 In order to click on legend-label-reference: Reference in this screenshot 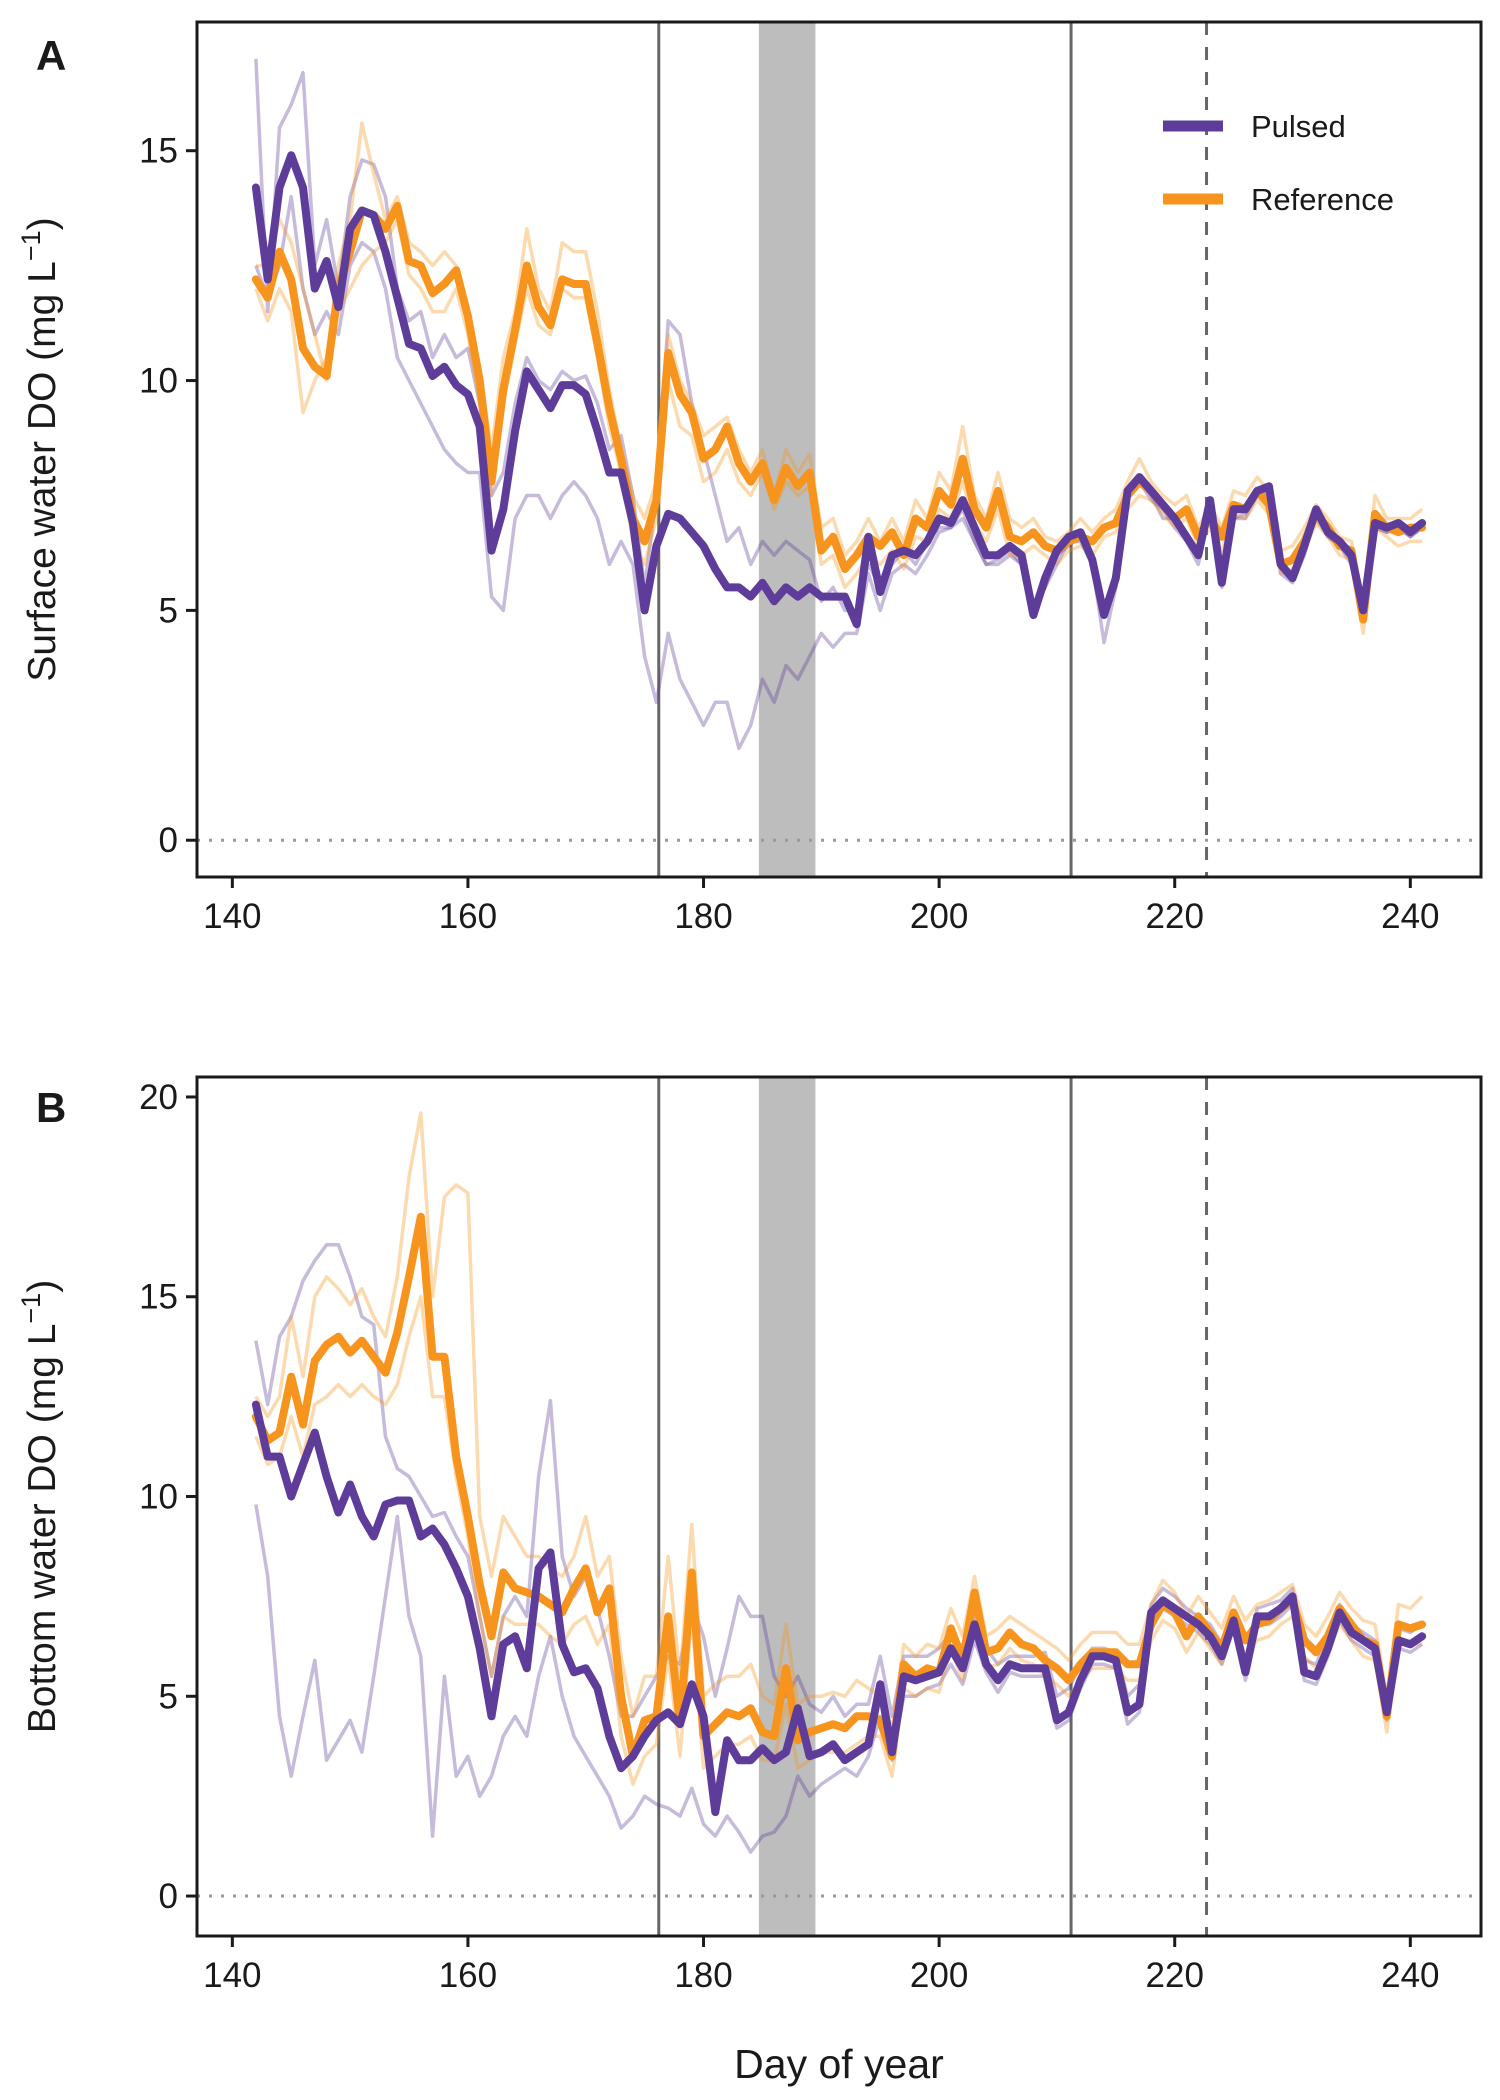, I will do `click(1322, 199)`.